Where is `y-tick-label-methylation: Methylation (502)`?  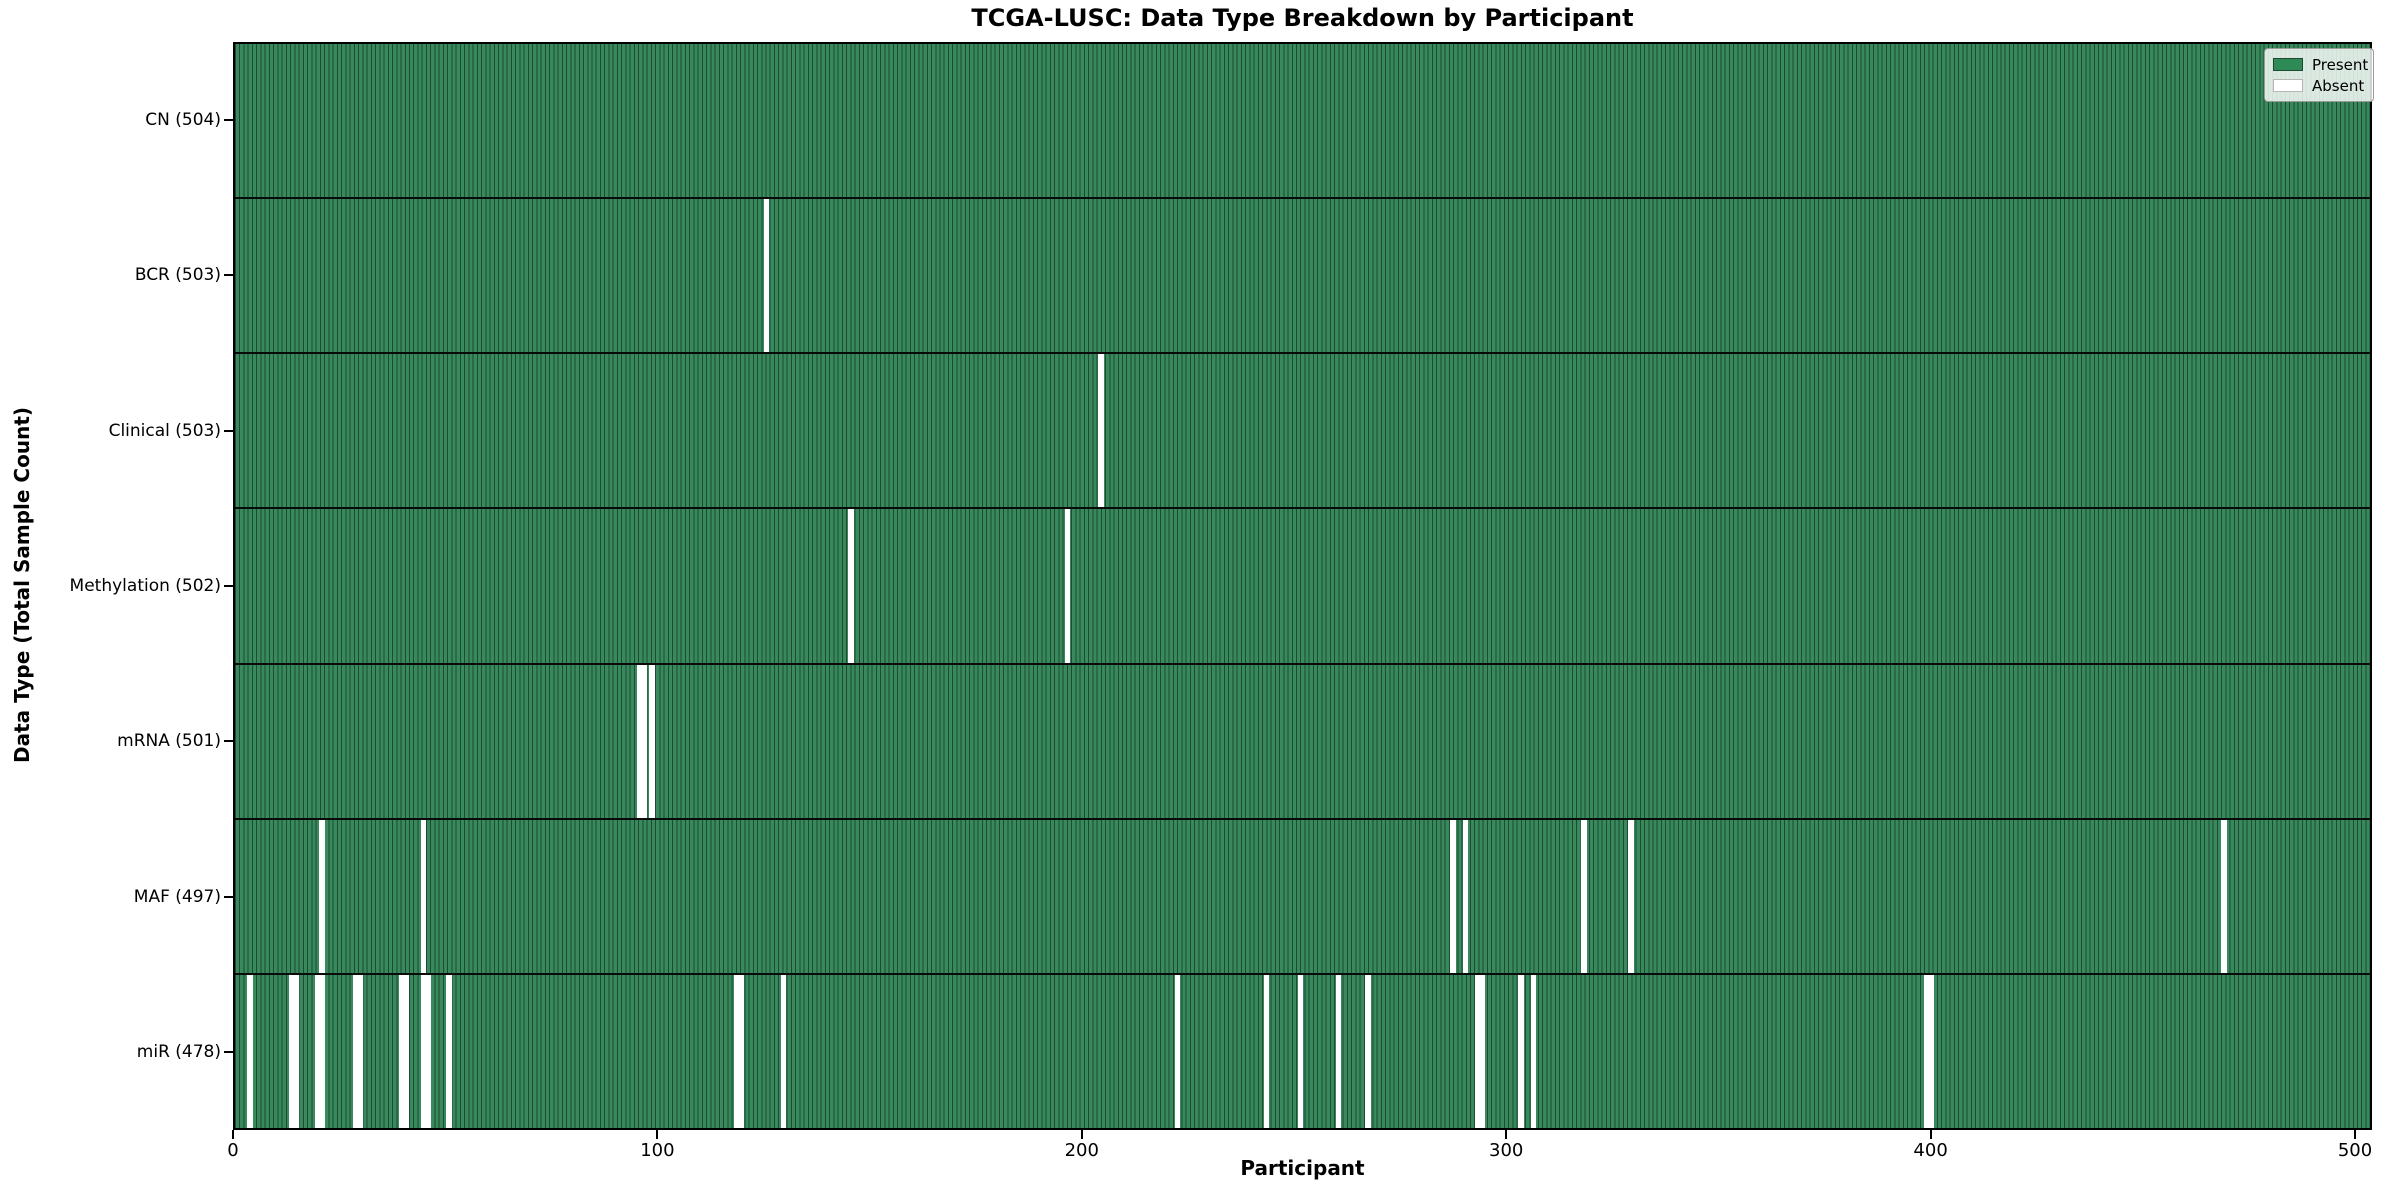 y-tick-label-methylation: Methylation (502) is located at coordinates (145, 586).